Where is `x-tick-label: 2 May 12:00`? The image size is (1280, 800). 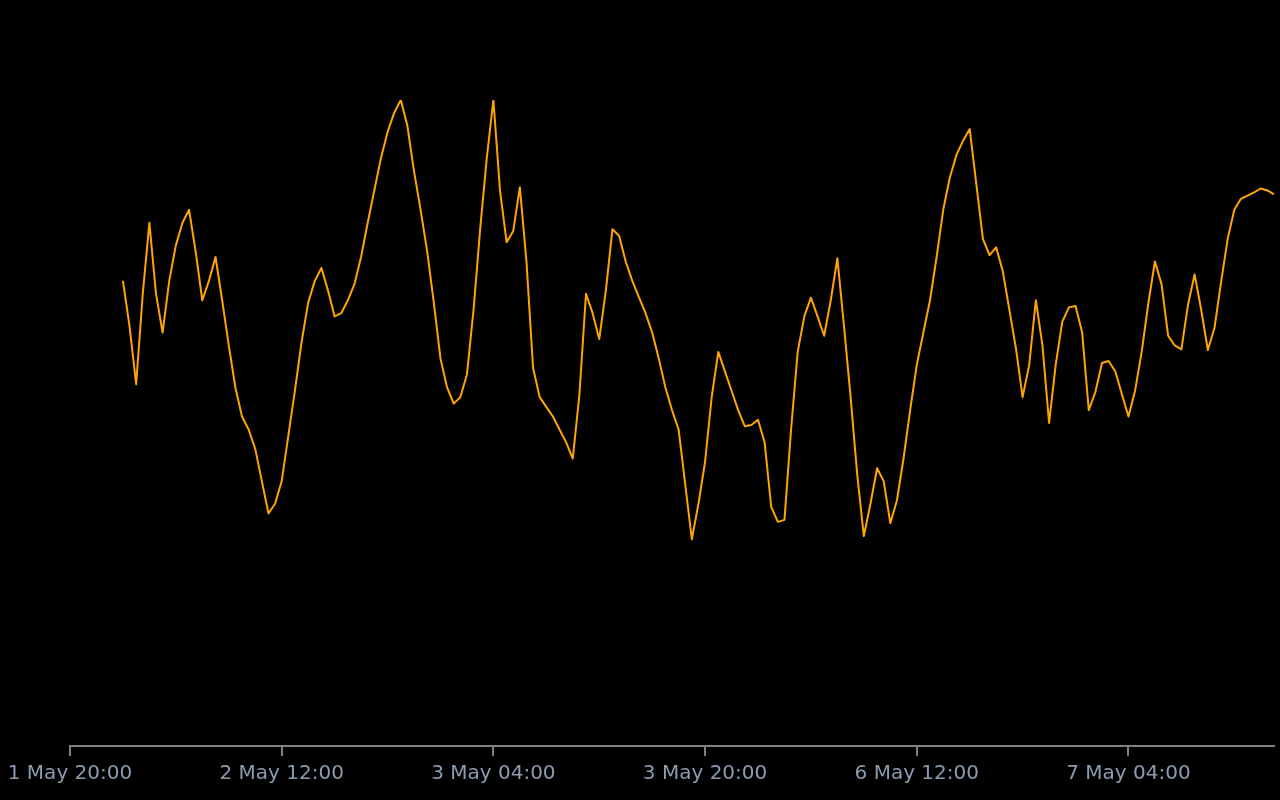
x-tick-label: 2 May 12:00 is located at coordinates (281, 772).